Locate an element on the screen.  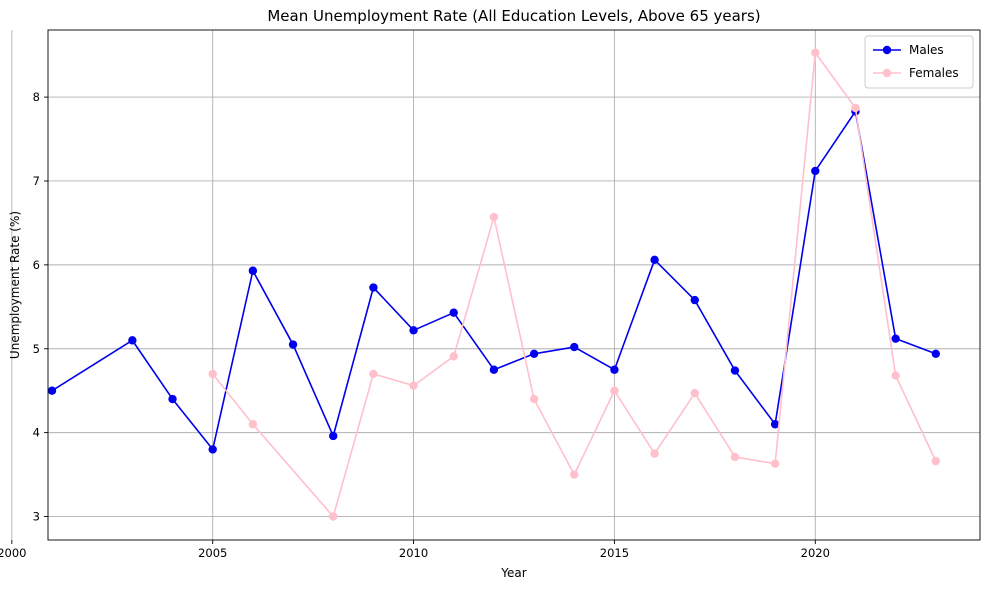
x-tick-label: 2015 is located at coordinates (614, 553).